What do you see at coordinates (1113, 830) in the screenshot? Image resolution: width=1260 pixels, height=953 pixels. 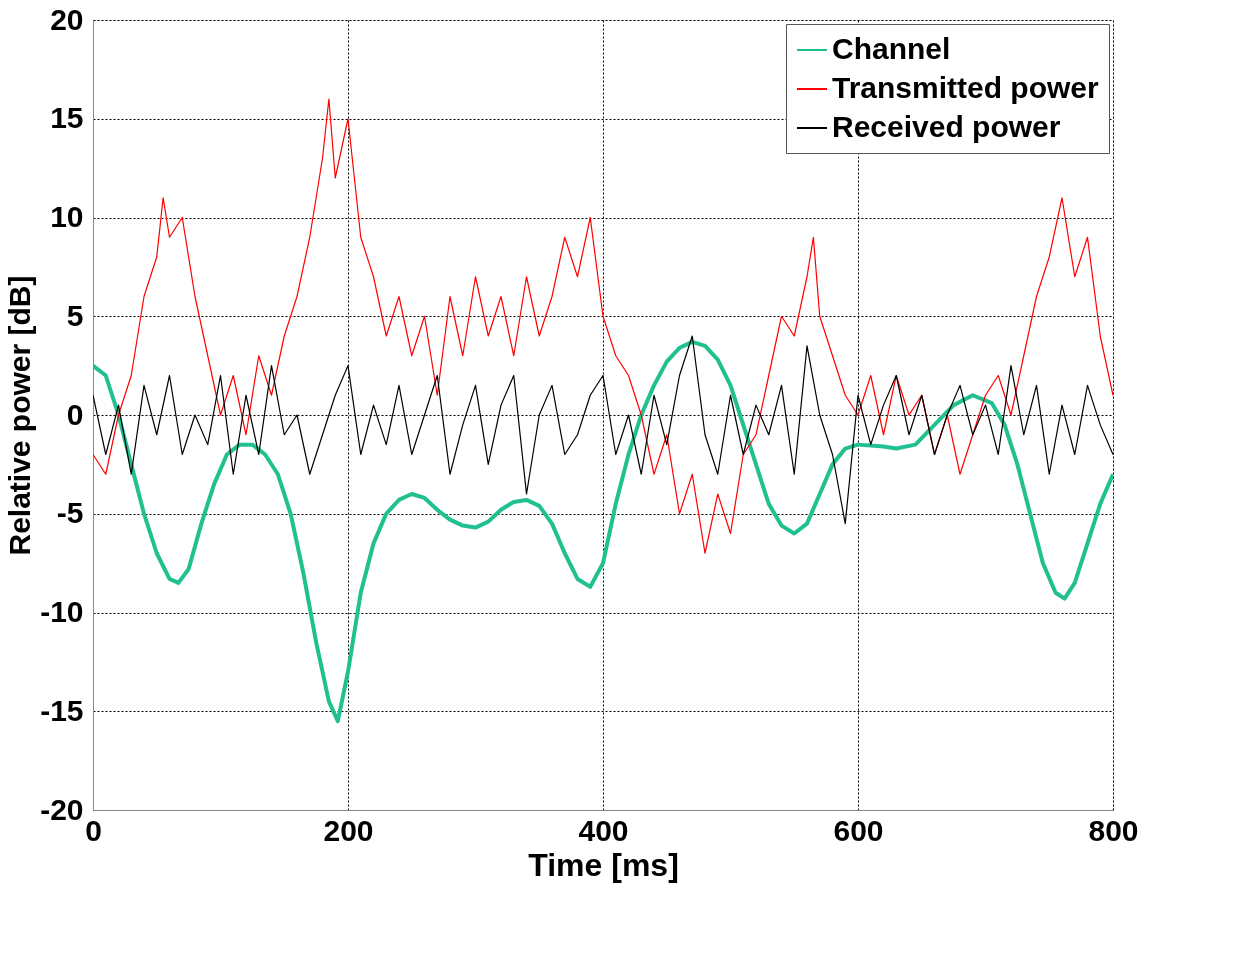 I see `x-tick-label: 800` at bounding box center [1113, 830].